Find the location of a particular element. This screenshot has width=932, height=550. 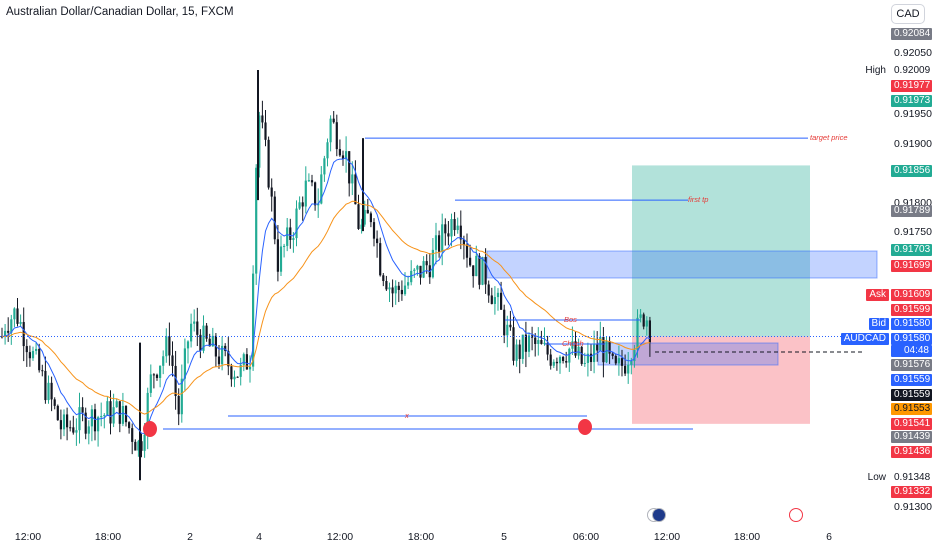

time-tick-label: 5 is located at coordinates (504, 537).